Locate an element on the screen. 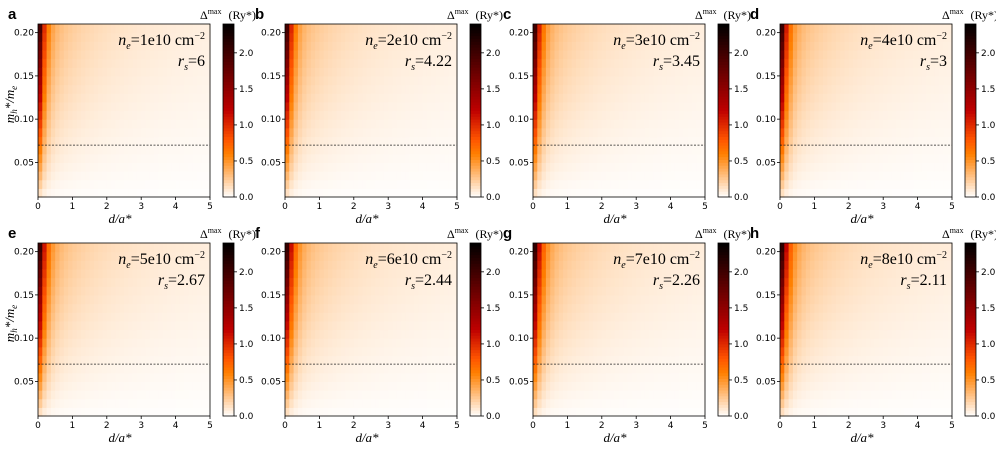 This screenshot has height=455, width=996. colorbar-tick-label: 2.0 is located at coordinates (988, 54).